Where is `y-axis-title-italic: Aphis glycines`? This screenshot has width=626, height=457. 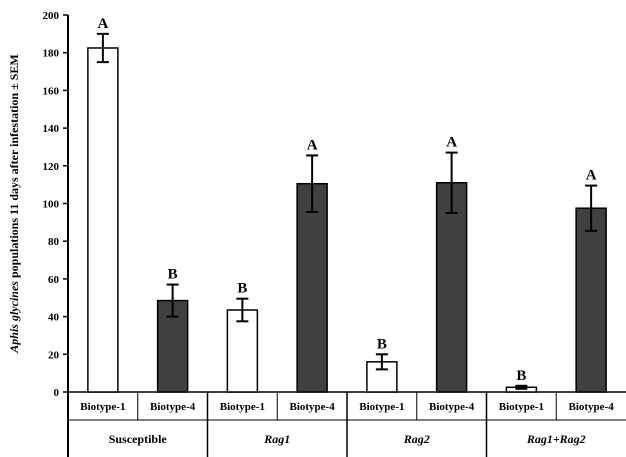 y-axis-title-italic: Aphis glycines is located at coordinates (14, 317).